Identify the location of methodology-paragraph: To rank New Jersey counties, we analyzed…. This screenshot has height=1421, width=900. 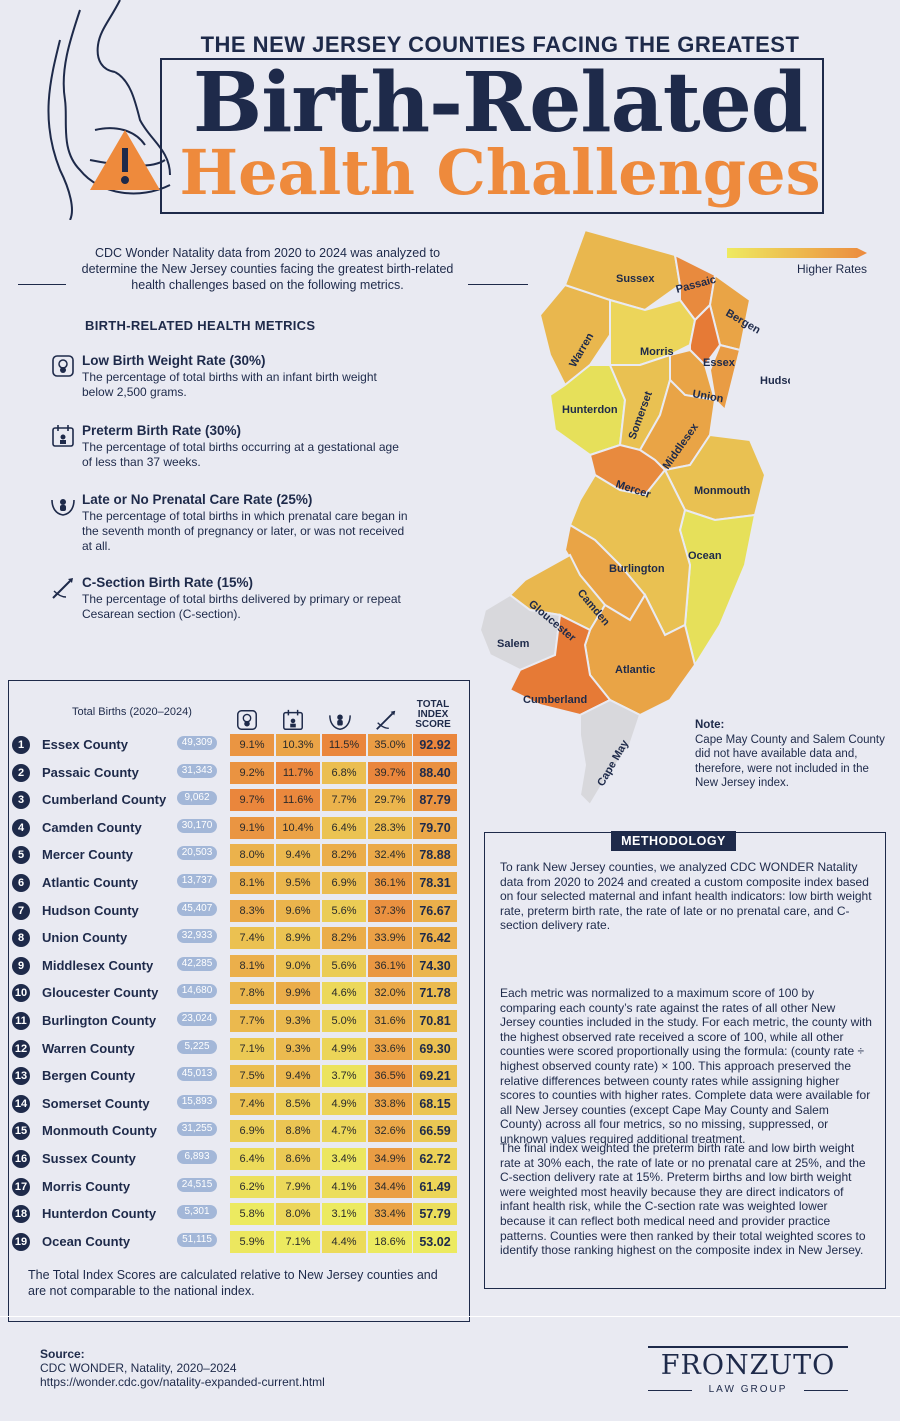
(686, 896).